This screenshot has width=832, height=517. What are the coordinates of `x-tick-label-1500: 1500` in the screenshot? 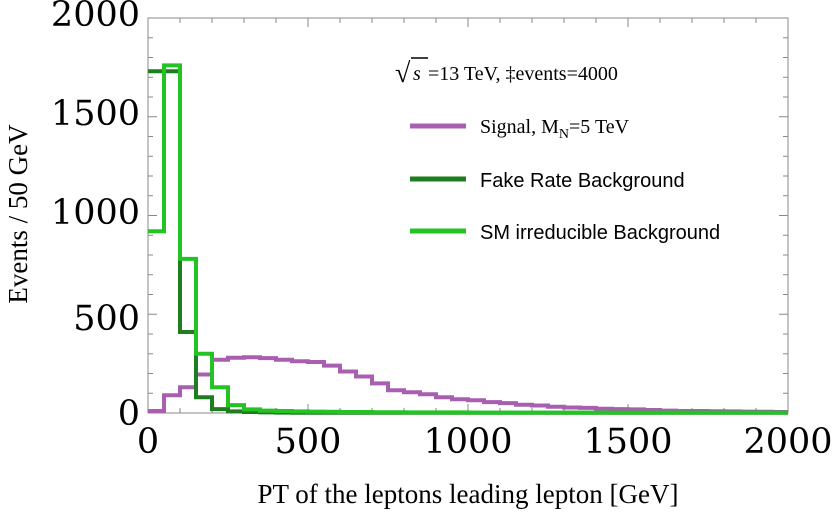 It's located at (627, 442).